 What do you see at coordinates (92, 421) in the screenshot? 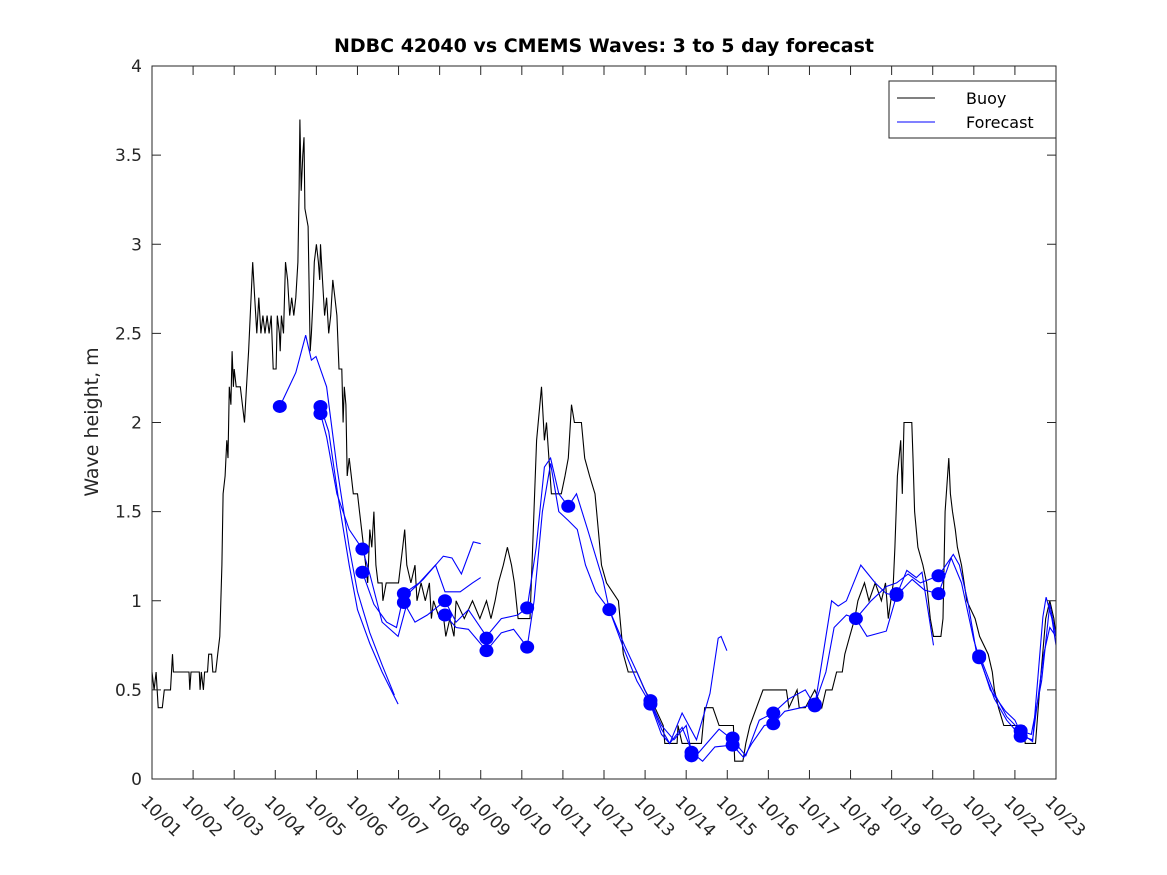
I see `y-axis-label: Wave height, m` at bounding box center [92, 421].